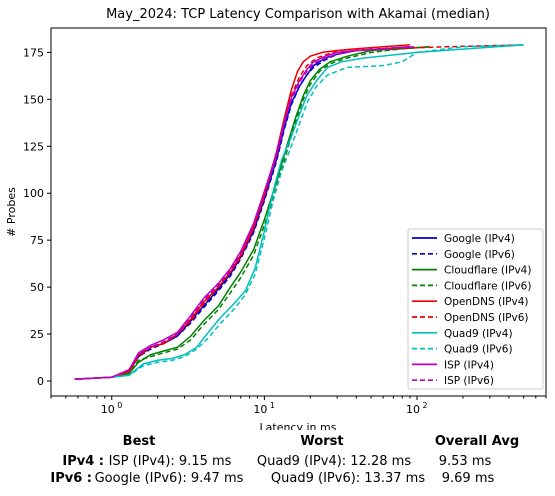 The height and width of the screenshot is (496, 555). What do you see at coordinates (169, 478) in the screenshot?
I see `ipv6-best: Google (IPv6): 9.47 ms` at bounding box center [169, 478].